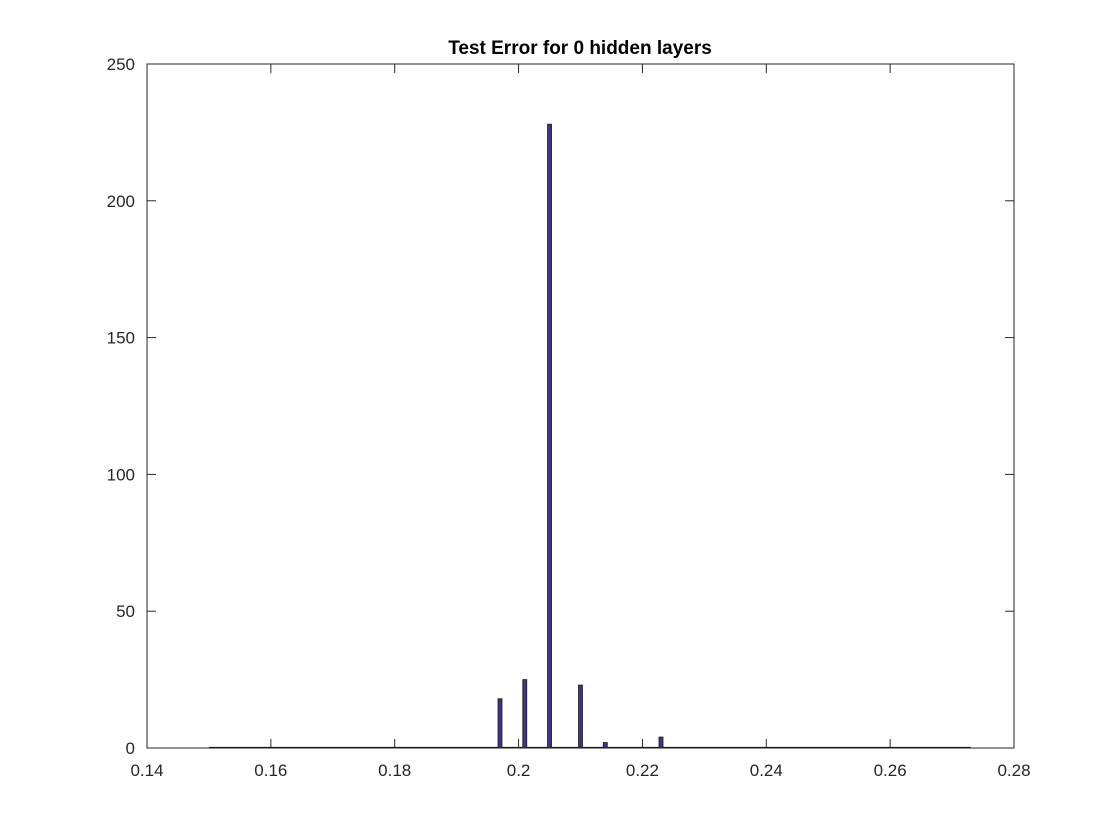  I want to click on x-tick-label: 0.26, so click(890, 770).